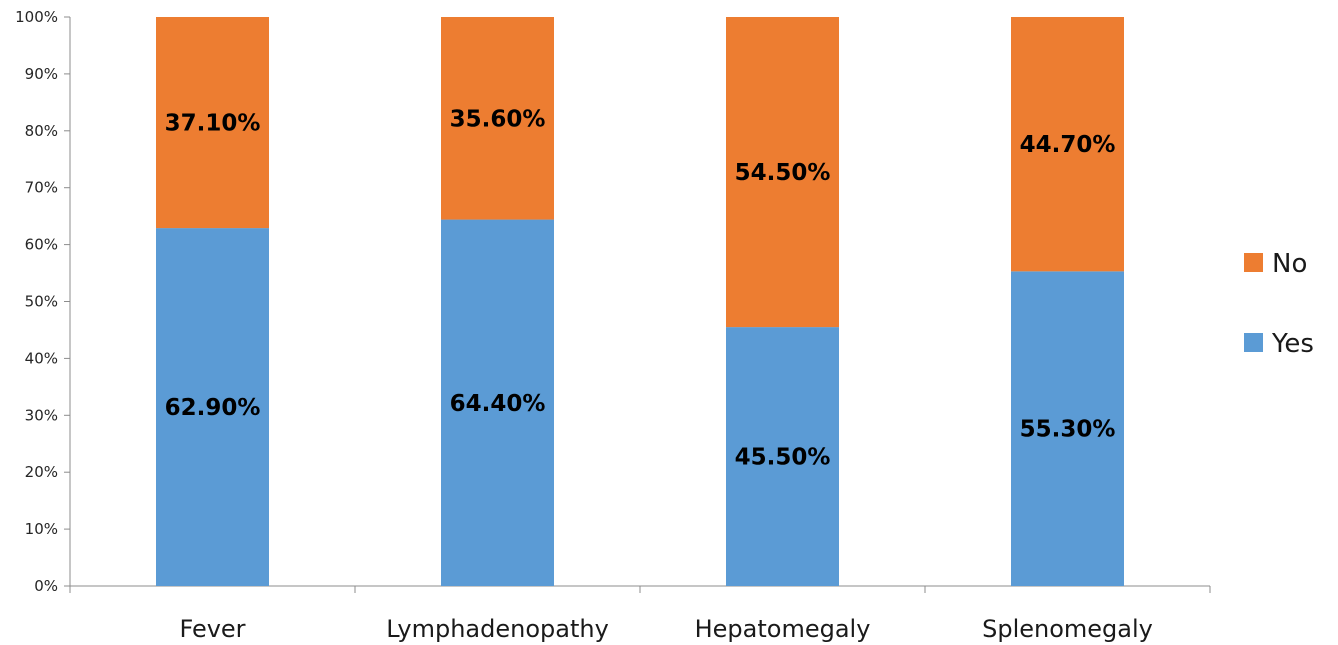  I want to click on y-tick-label: 10%, so click(41, 529).